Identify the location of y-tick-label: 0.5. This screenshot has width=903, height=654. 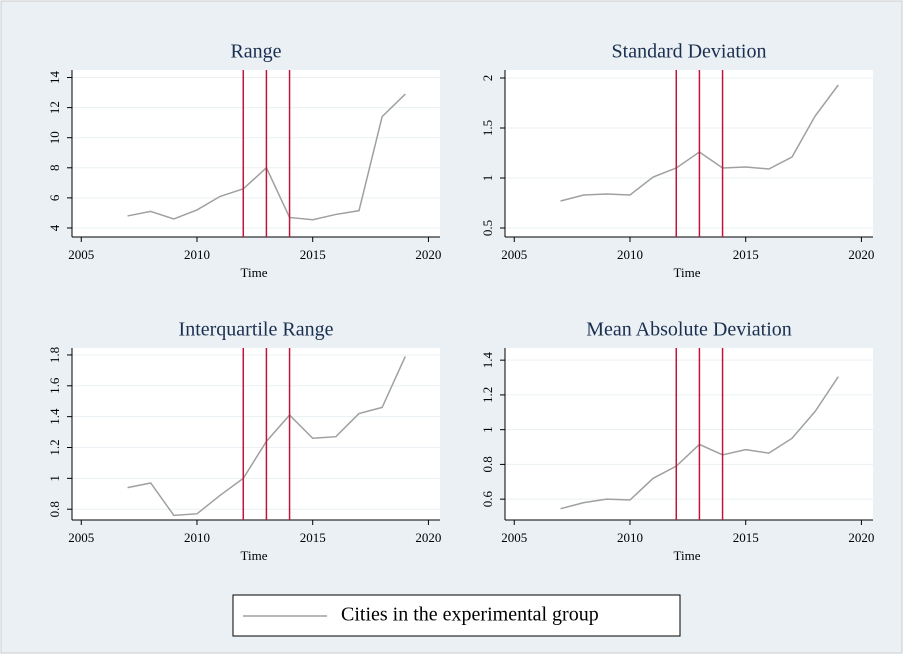
(487, 228).